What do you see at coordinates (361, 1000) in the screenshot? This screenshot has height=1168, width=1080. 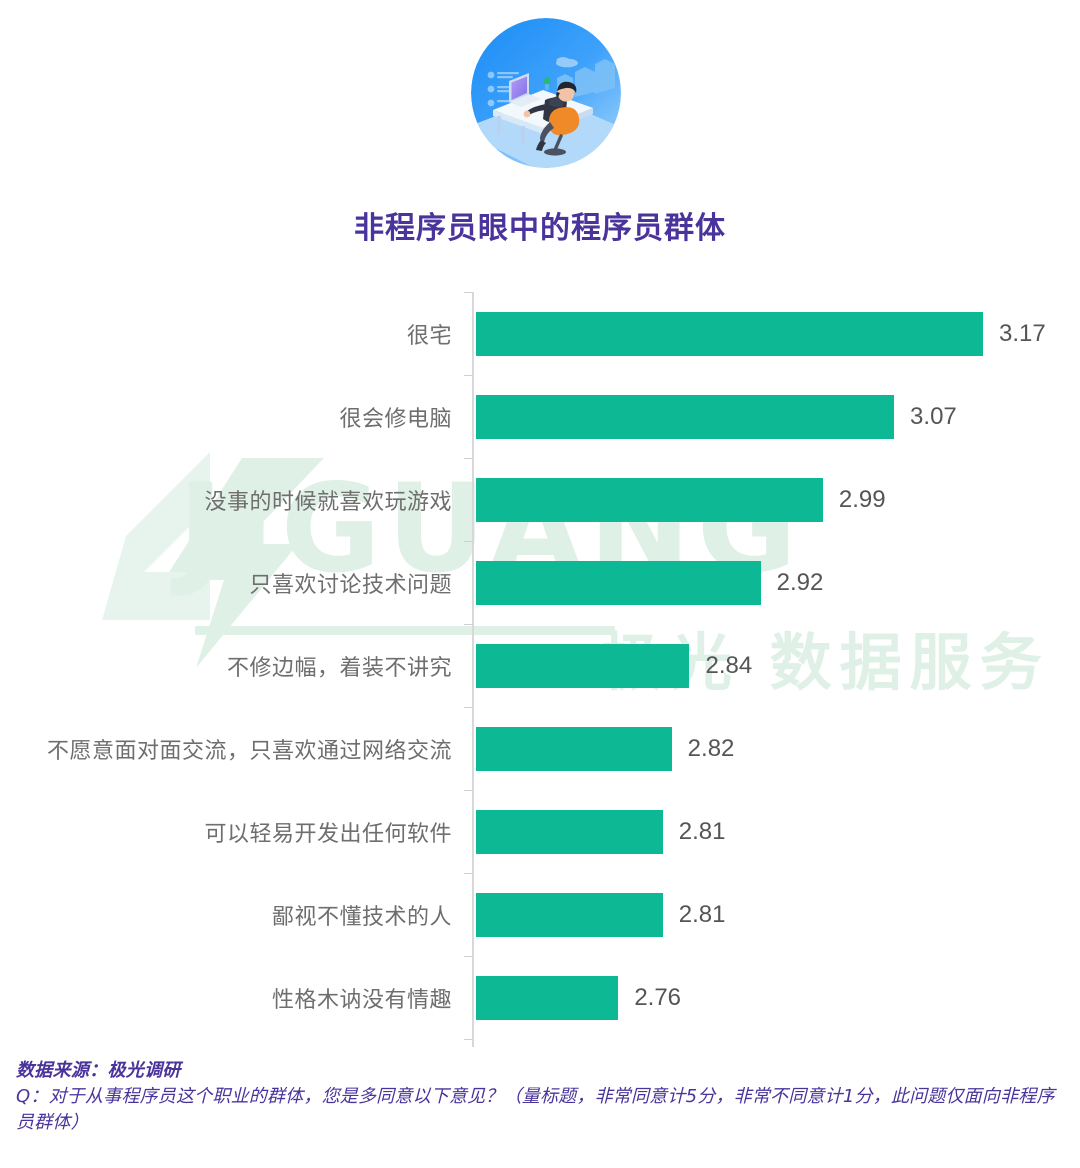 I see `category-label: 性格木讷没有情趣` at bounding box center [361, 1000].